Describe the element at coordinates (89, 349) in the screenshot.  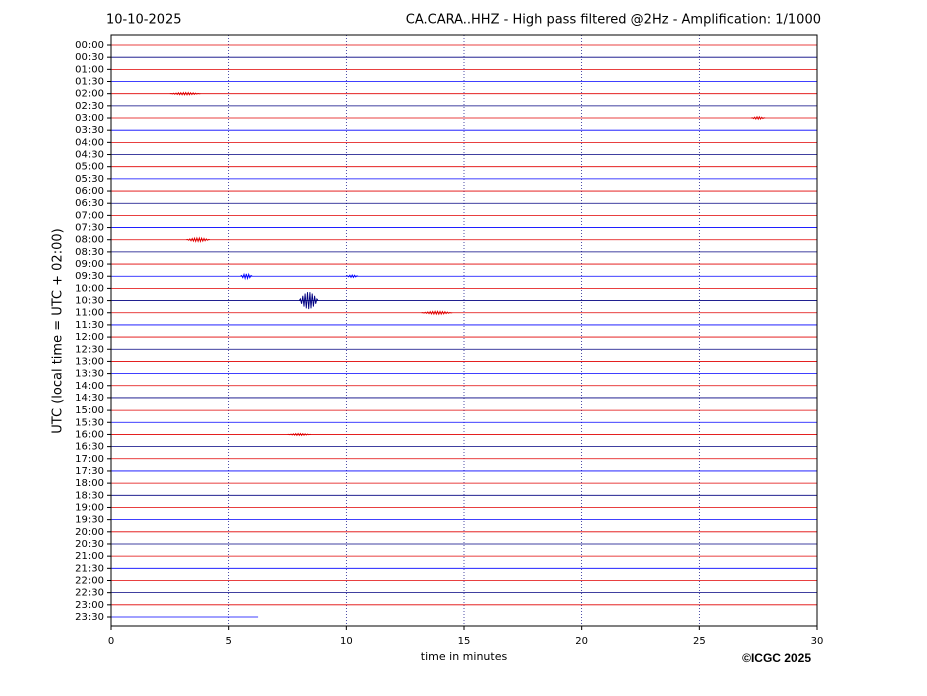
I see `y-tick-label: 12:30` at that location.